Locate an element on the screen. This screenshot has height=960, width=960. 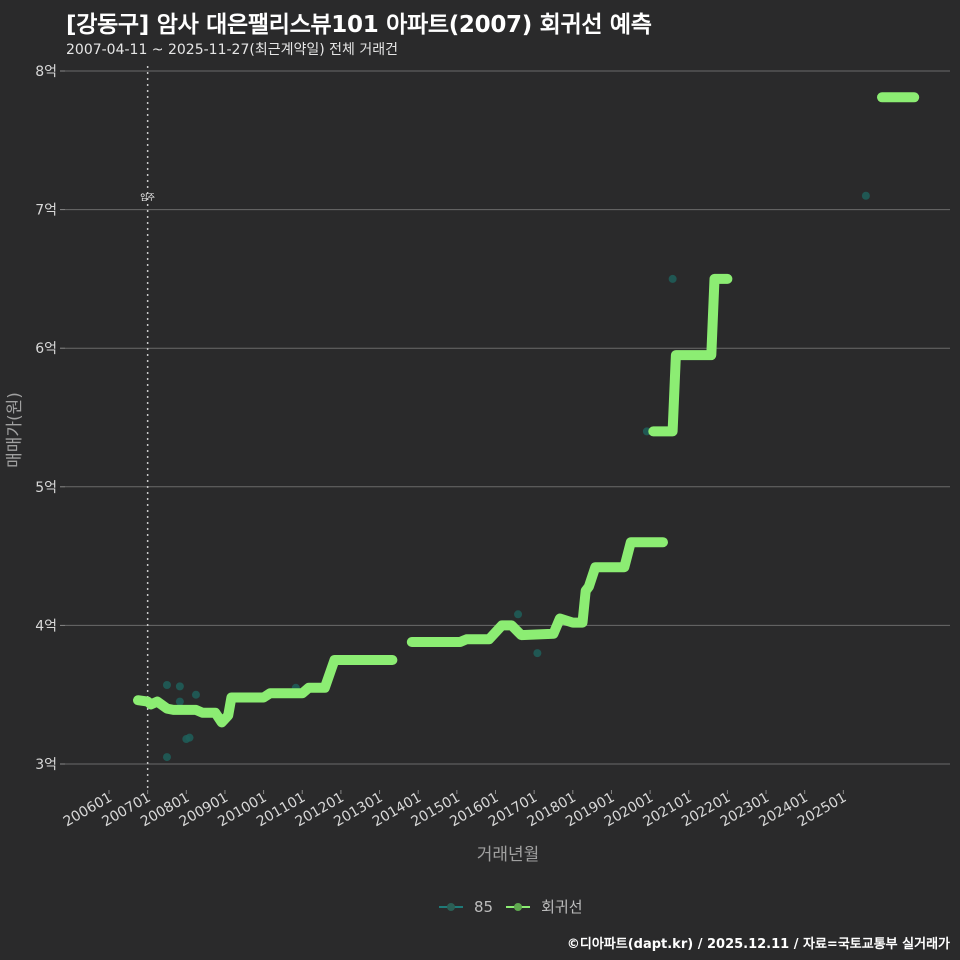
y-axis-label: 매매가(원) is located at coordinates (15, 430).